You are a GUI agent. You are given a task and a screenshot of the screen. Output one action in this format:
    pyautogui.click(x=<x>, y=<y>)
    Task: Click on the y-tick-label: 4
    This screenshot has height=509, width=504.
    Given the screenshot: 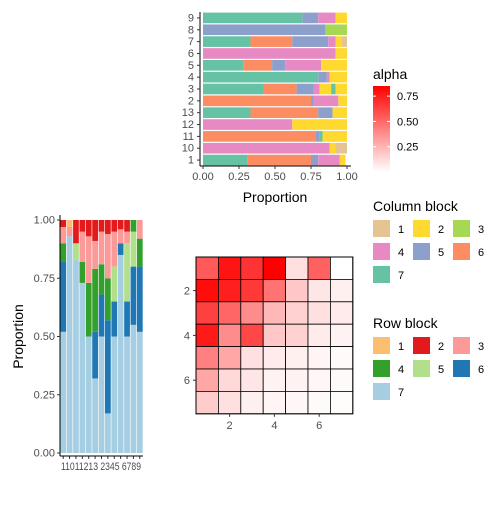 What is the action you would take?
    pyautogui.click(x=191, y=78)
    